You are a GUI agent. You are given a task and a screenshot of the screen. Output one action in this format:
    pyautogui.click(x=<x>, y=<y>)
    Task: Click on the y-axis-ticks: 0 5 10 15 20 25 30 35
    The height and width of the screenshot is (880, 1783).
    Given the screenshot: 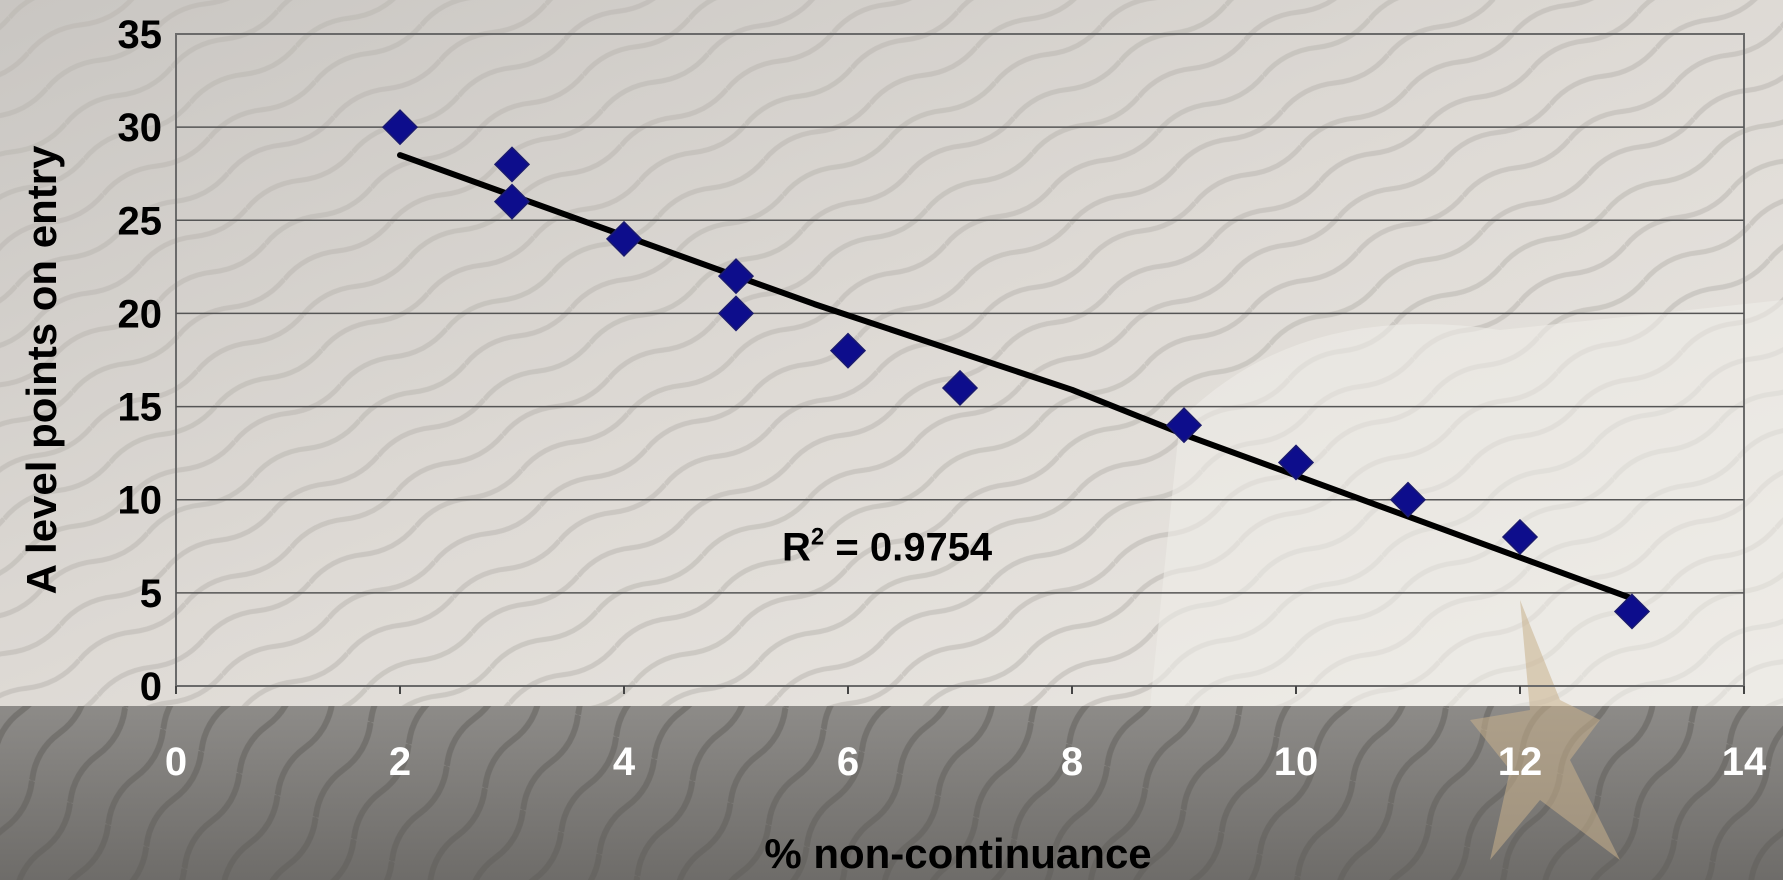 What is the action you would take?
    pyautogui.click(x=140, y=361)
    